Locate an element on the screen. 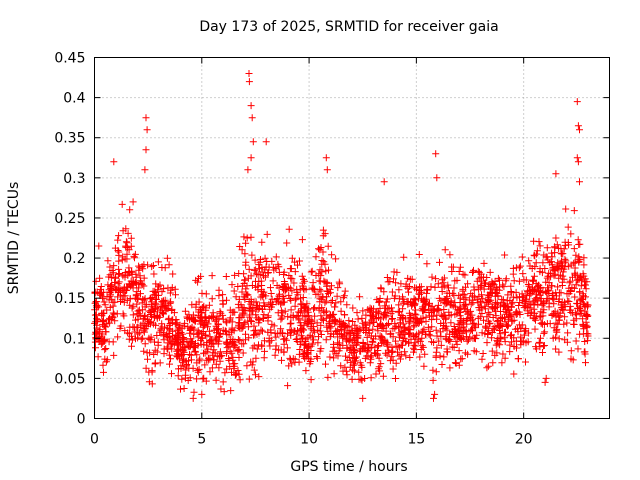 This screenshot has width=640, height=480. x-tick-label: 20 is located at coordinates (524, 440).